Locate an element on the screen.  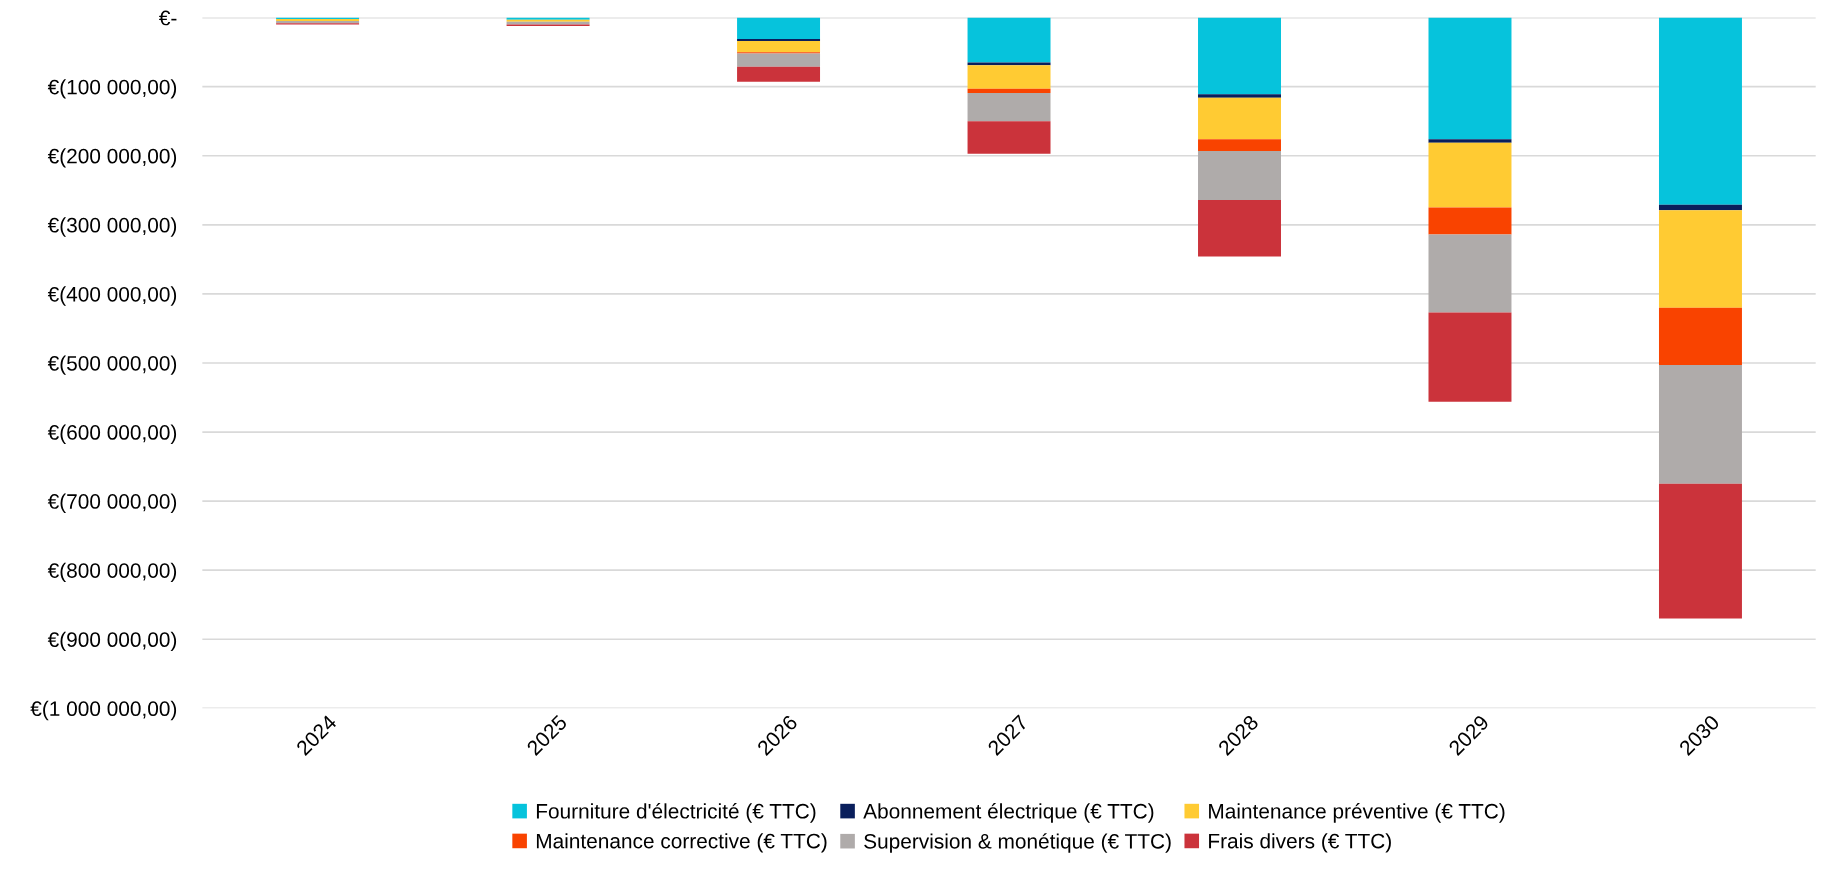
y-tick-label: €(600 000,00) is located at coordinates (112, 434).